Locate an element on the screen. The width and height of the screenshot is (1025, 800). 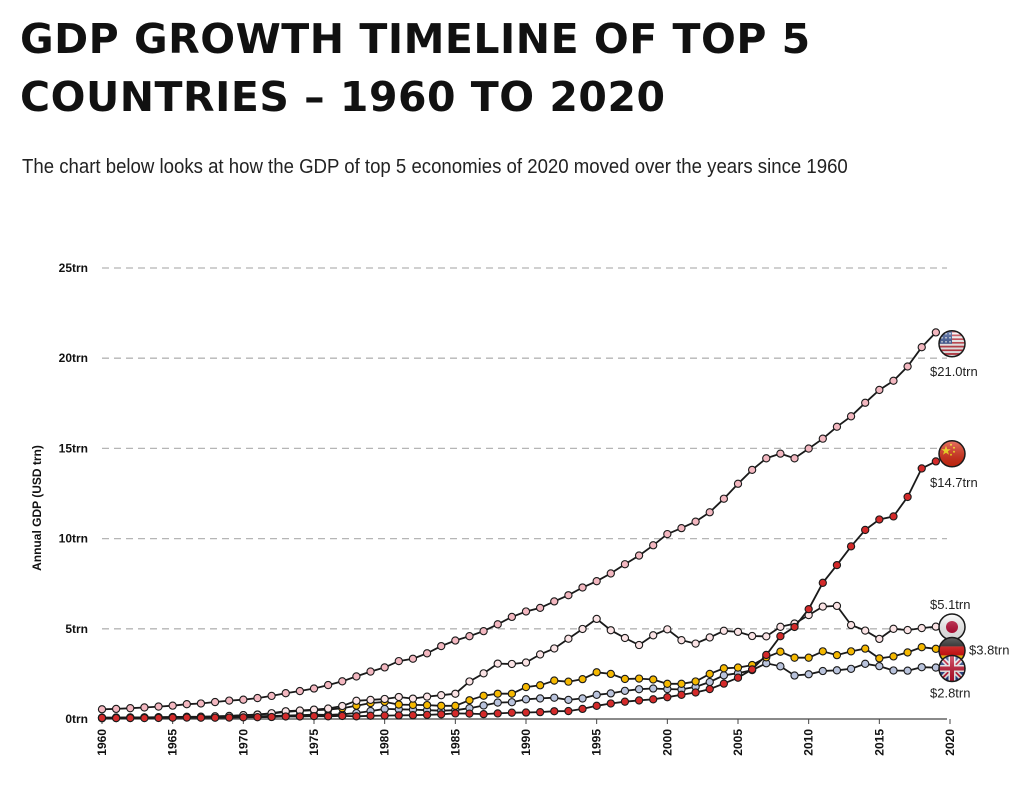
y-tick-label: 25trn is located at coordinates (73, 268).